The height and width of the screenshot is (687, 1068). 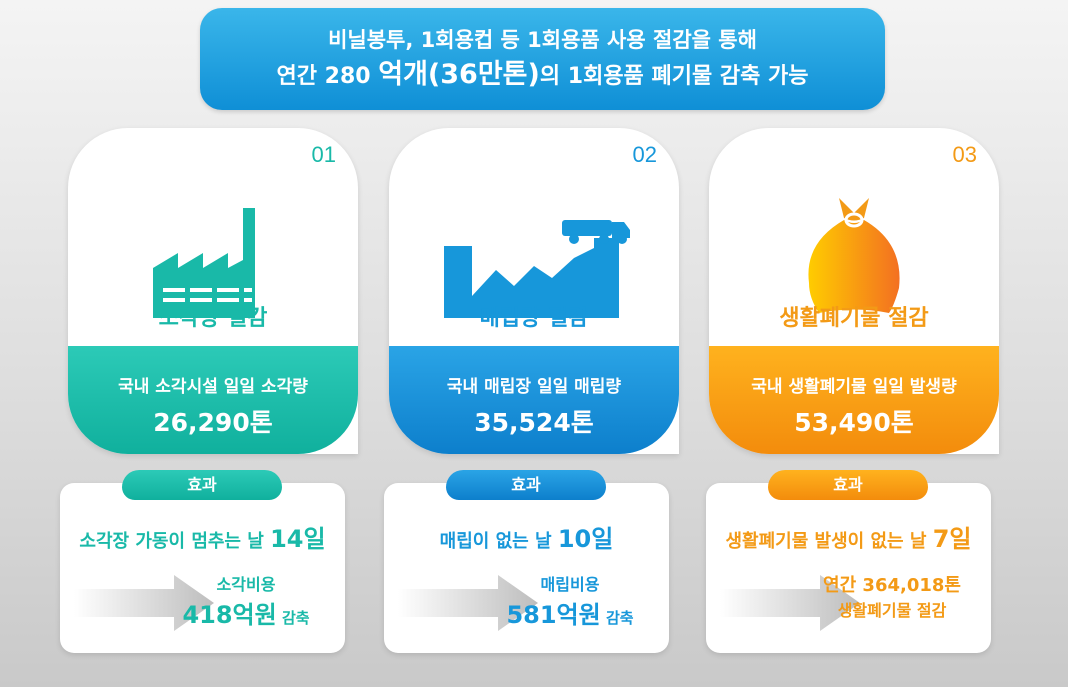 I want to click on card-number: 01, so click(x=323, y=154).